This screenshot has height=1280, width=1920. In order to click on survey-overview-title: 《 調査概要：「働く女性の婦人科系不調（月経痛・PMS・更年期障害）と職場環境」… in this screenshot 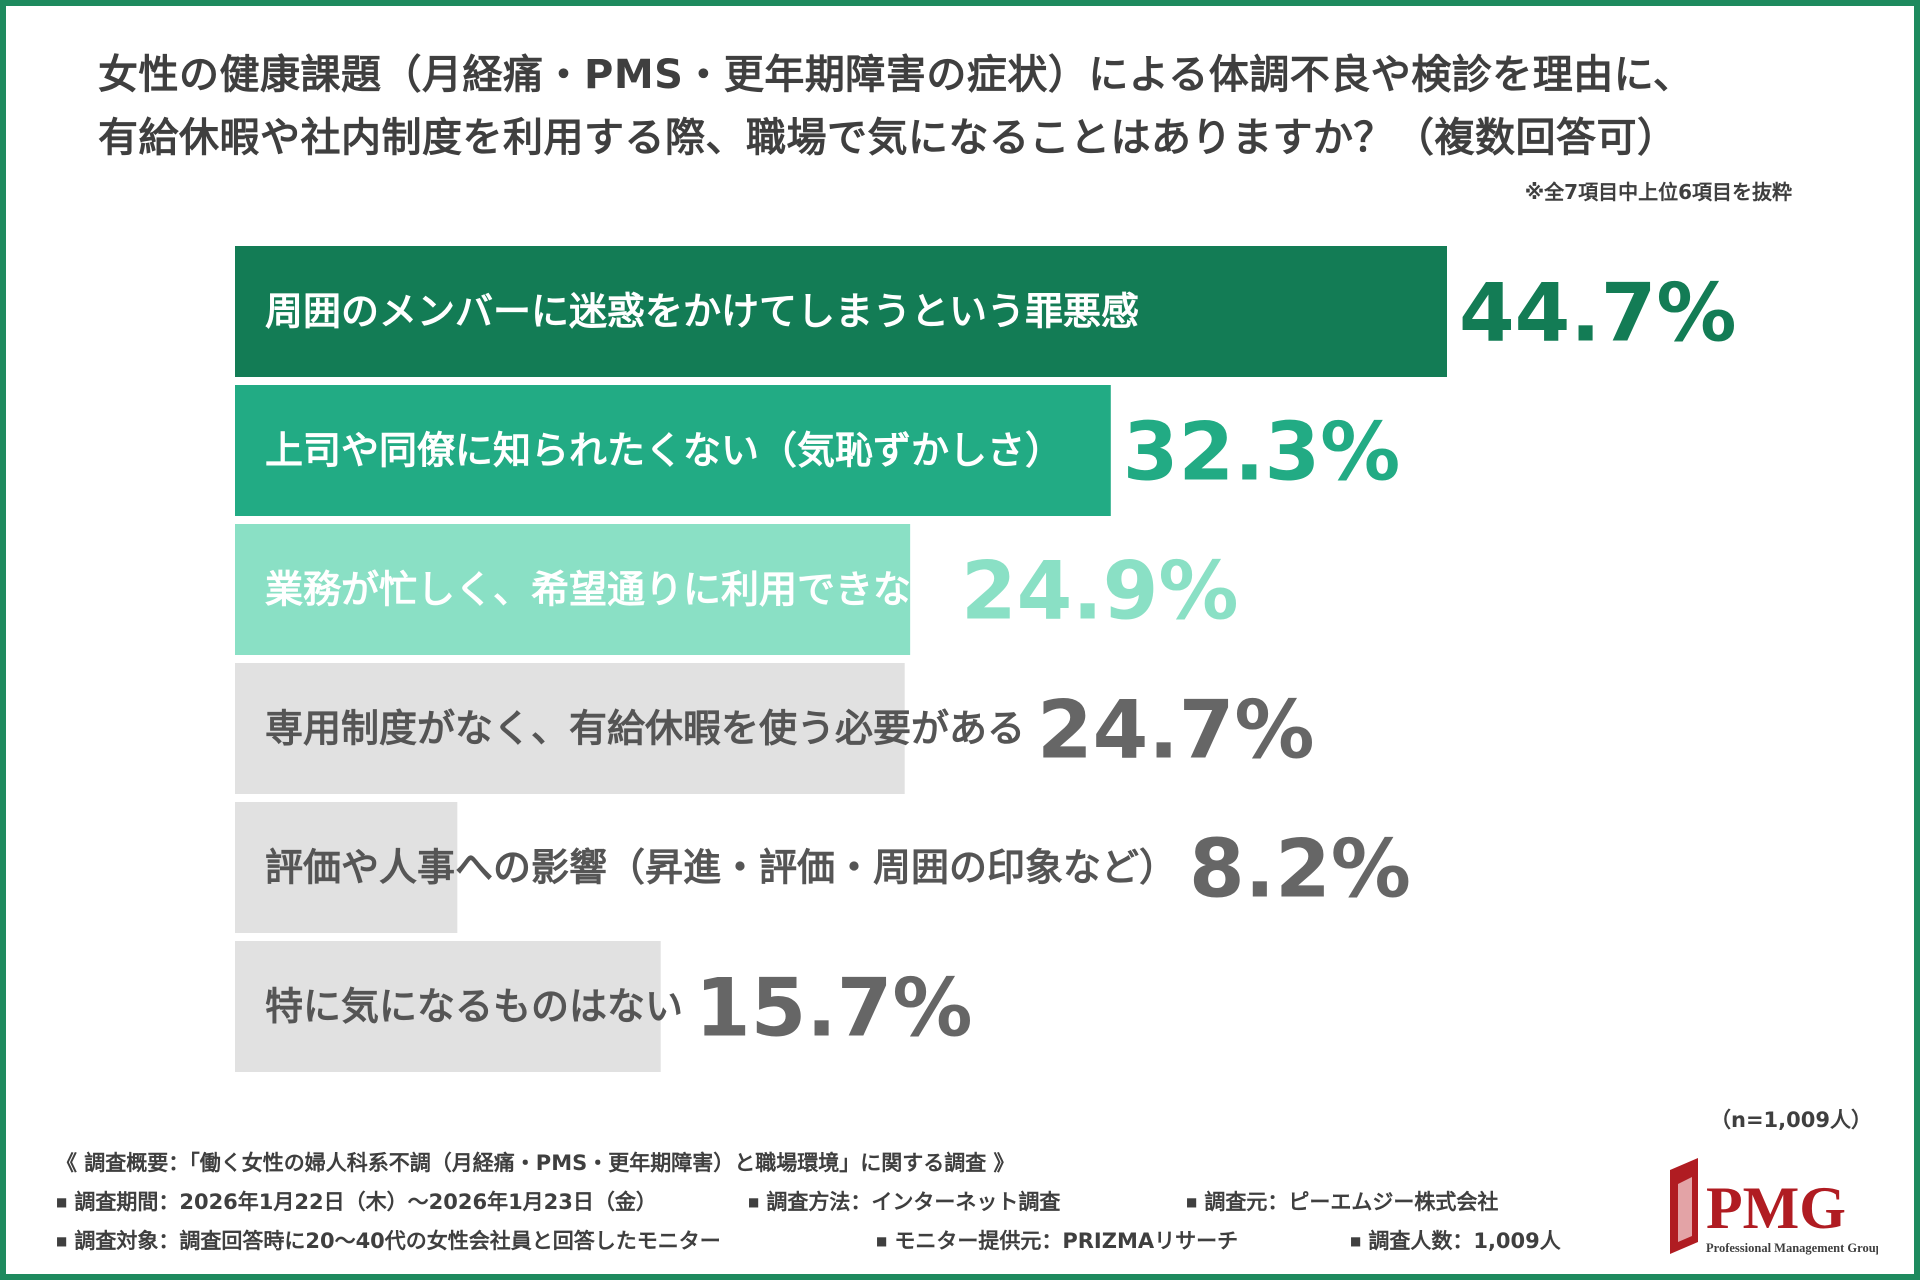, I will do `click(535, 1163)`.